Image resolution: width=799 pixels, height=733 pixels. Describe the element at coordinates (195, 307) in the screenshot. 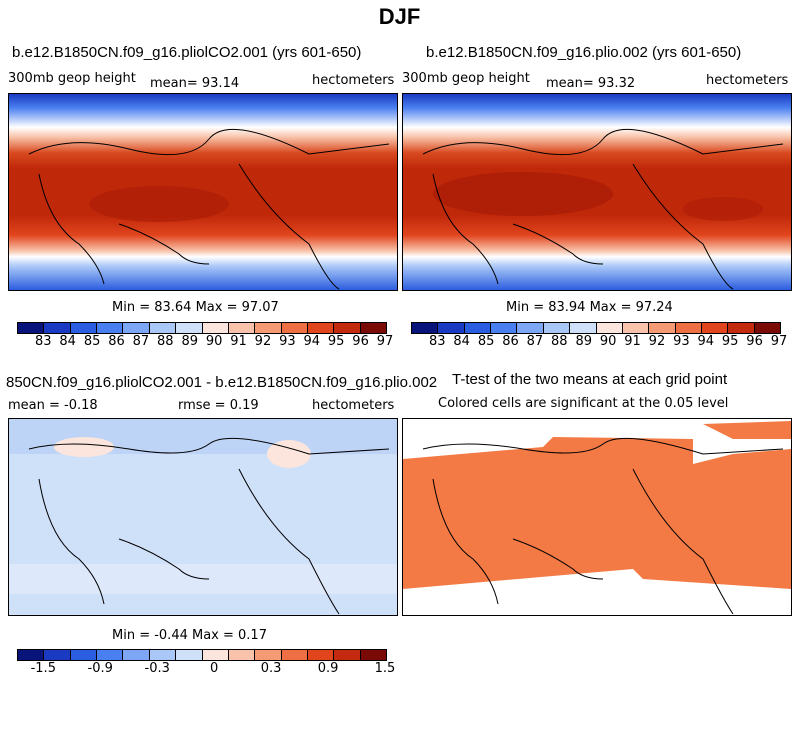

I see `panel1-minmax: Min = 83.64 Max = 97.07` at that location.